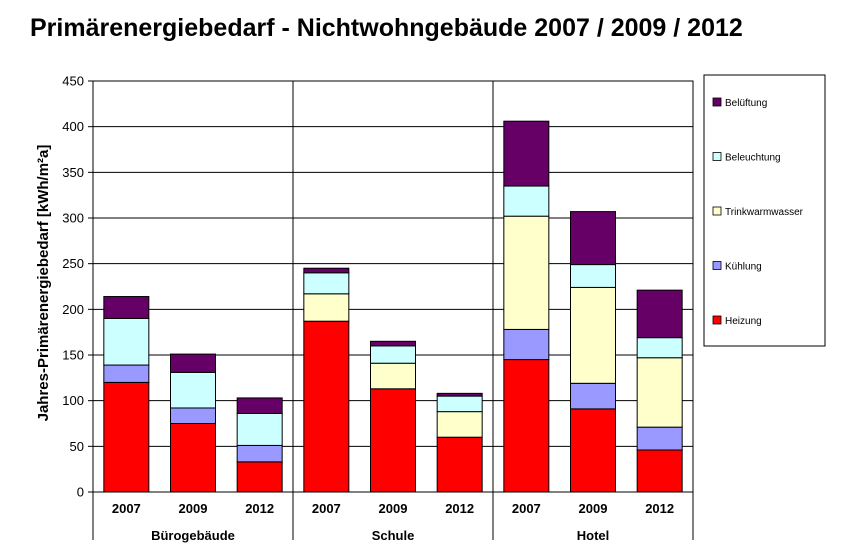 The height and width of the screenshot is (557, 849). What do you see at coordinates (80, 492) in the screenshot?
I see `y-tick-label: 0` at bounding box center [80, 492].